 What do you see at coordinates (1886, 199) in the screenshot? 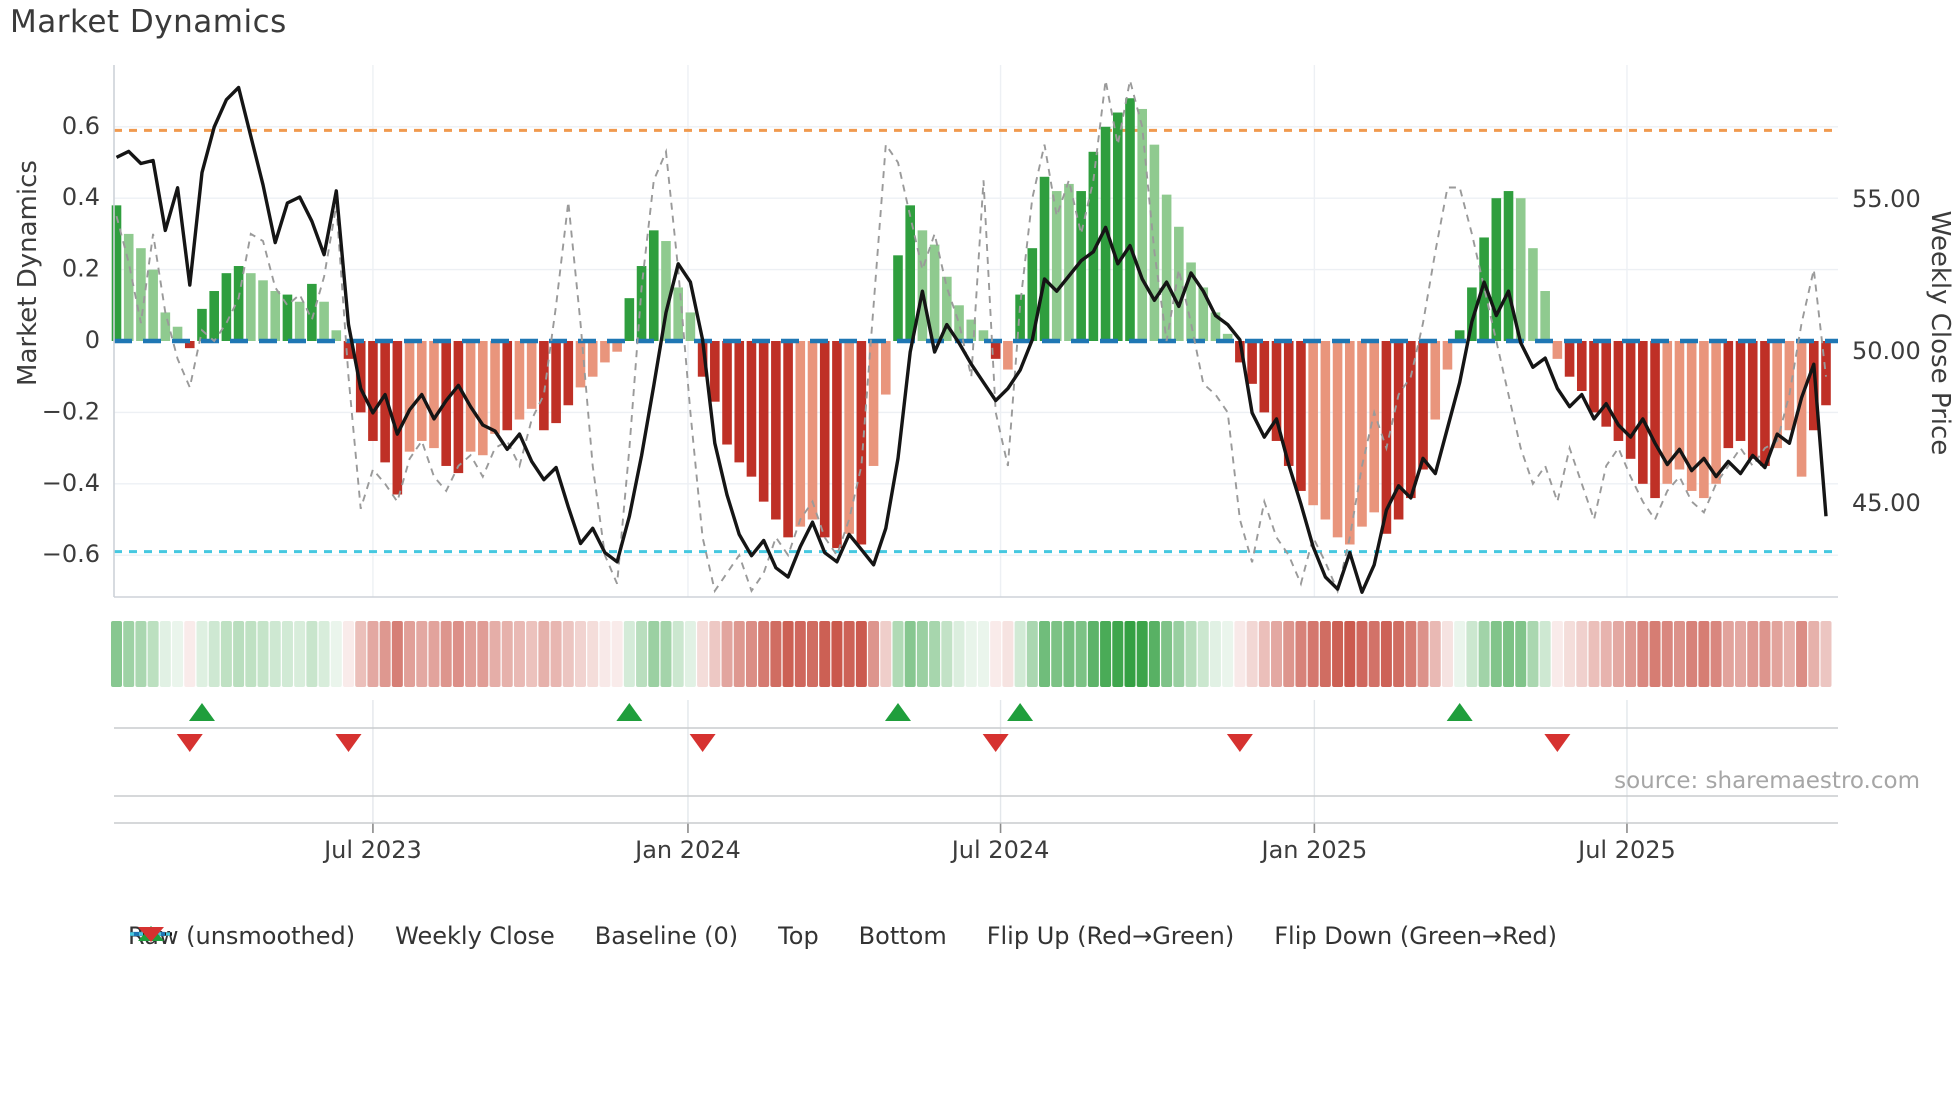
I see `right-tick-label: 55.00` at bounding box center [1886, 199].